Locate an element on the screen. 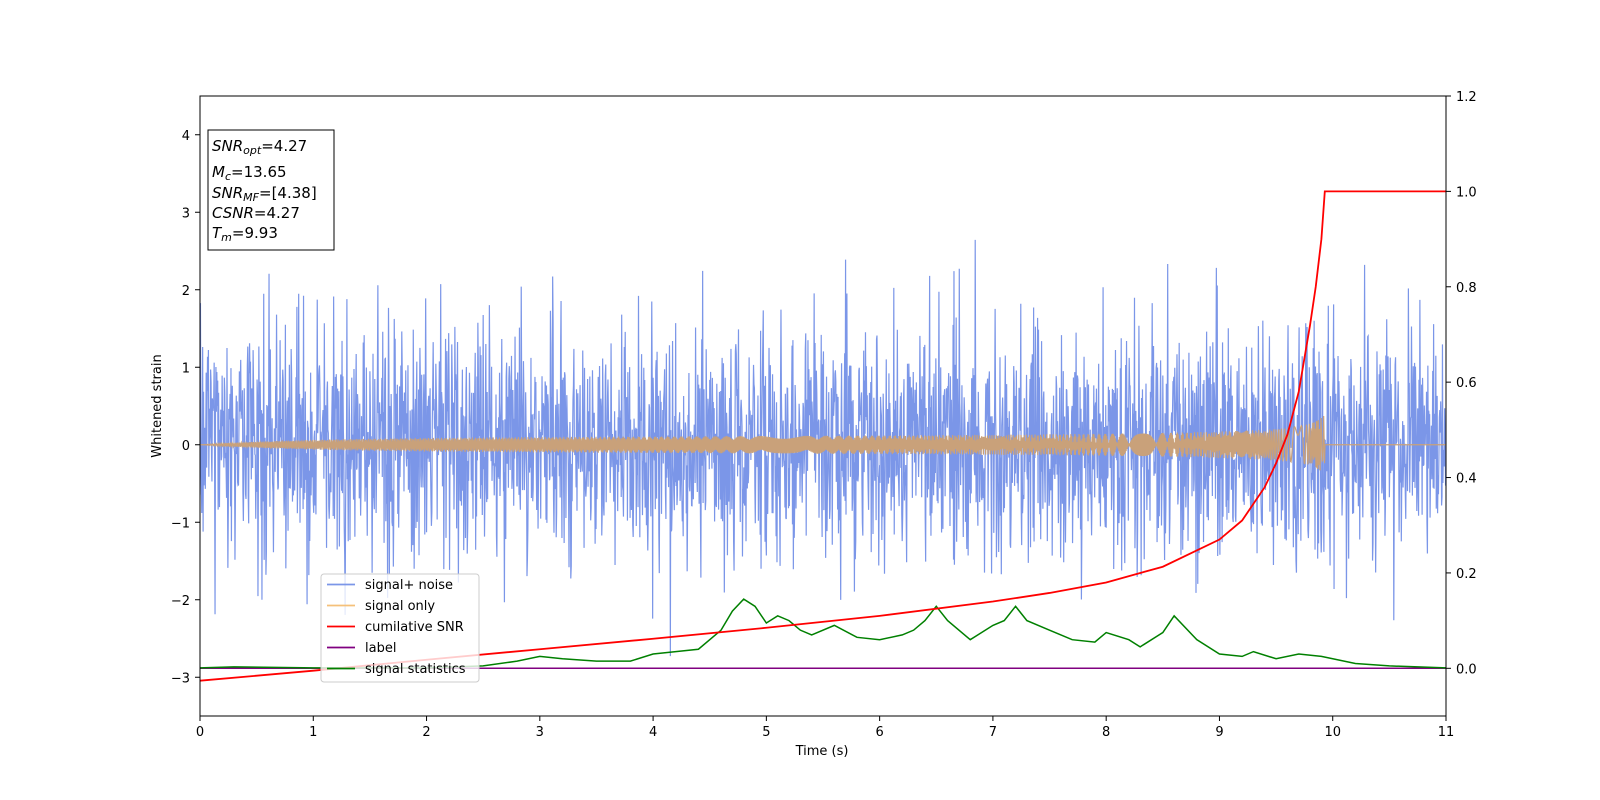  y-tick-label: 2 is located at coordinates (186, 291).